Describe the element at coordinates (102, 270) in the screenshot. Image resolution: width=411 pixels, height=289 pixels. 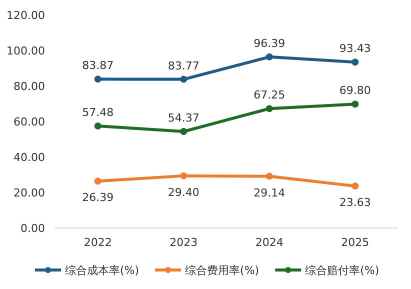
I see `legend-label: 综合成本率(%)` at that location.